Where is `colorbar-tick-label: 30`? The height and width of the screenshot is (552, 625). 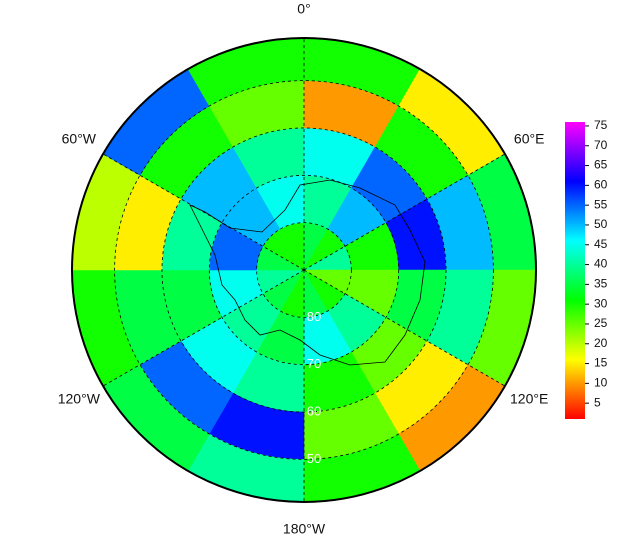
colorbar-tick-label: 30 is located at coordinates (601, 303).